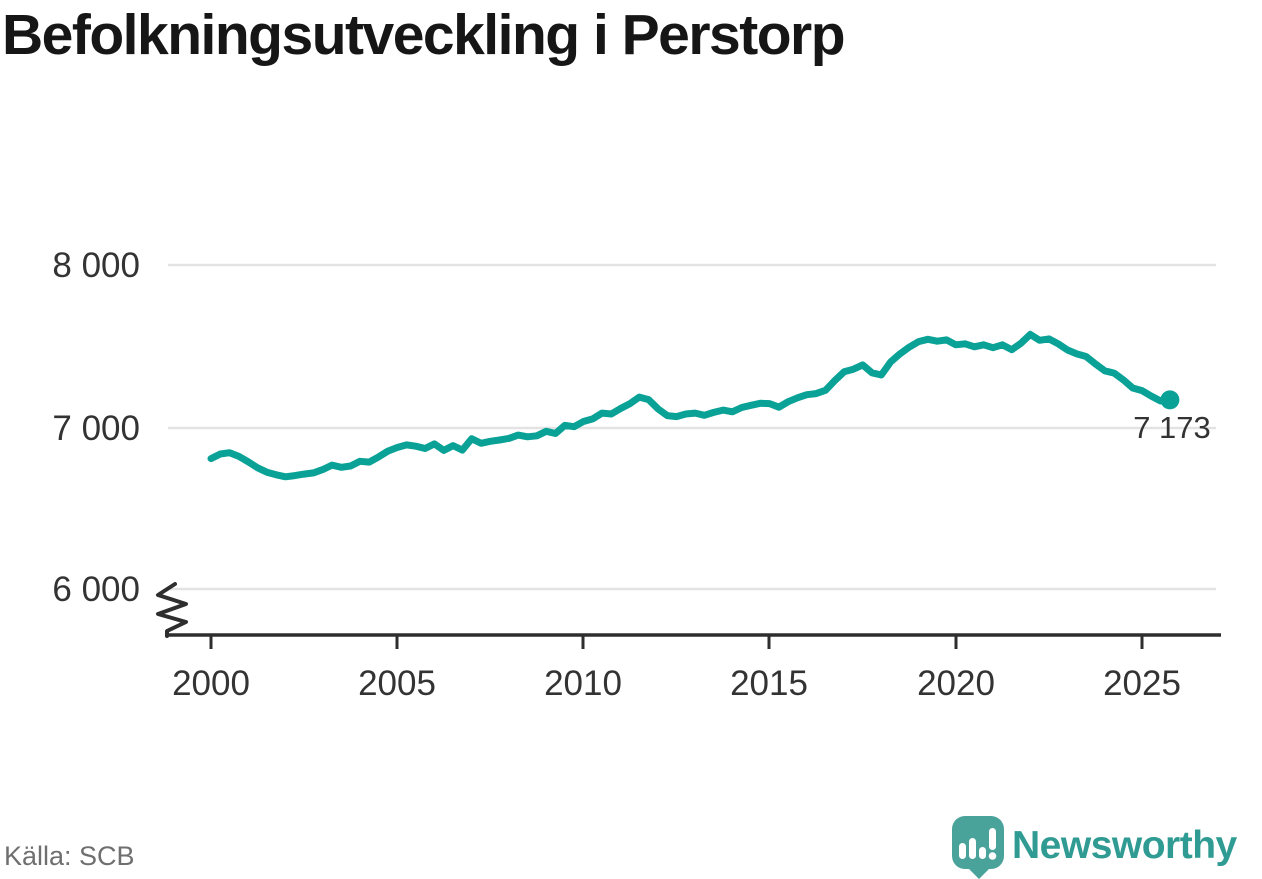  Describe the element at coordinates (978, 847) in the screenshot. I see `newsworthy-speech-bubble-bar-chart-icon` at that location.